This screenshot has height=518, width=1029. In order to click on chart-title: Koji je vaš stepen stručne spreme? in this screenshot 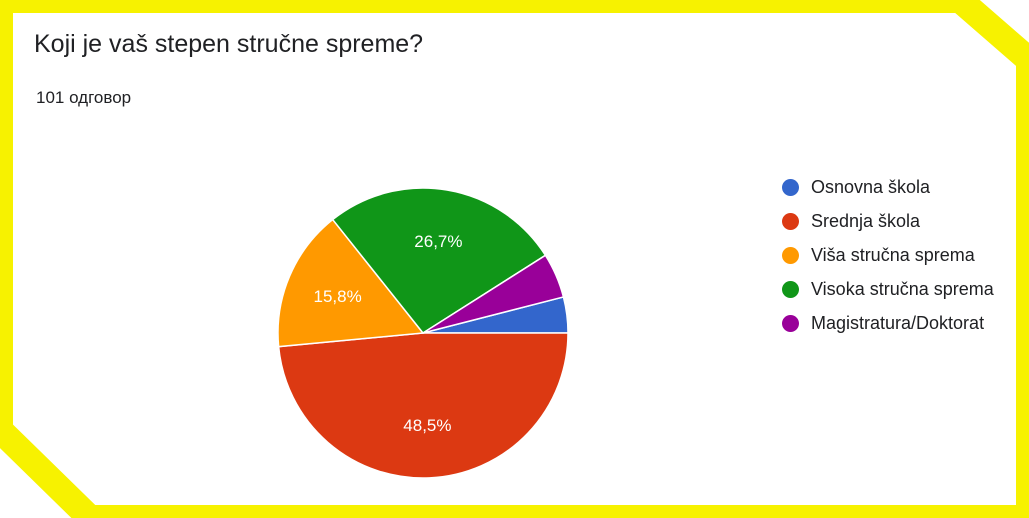, I will do `click(229, 44)`.